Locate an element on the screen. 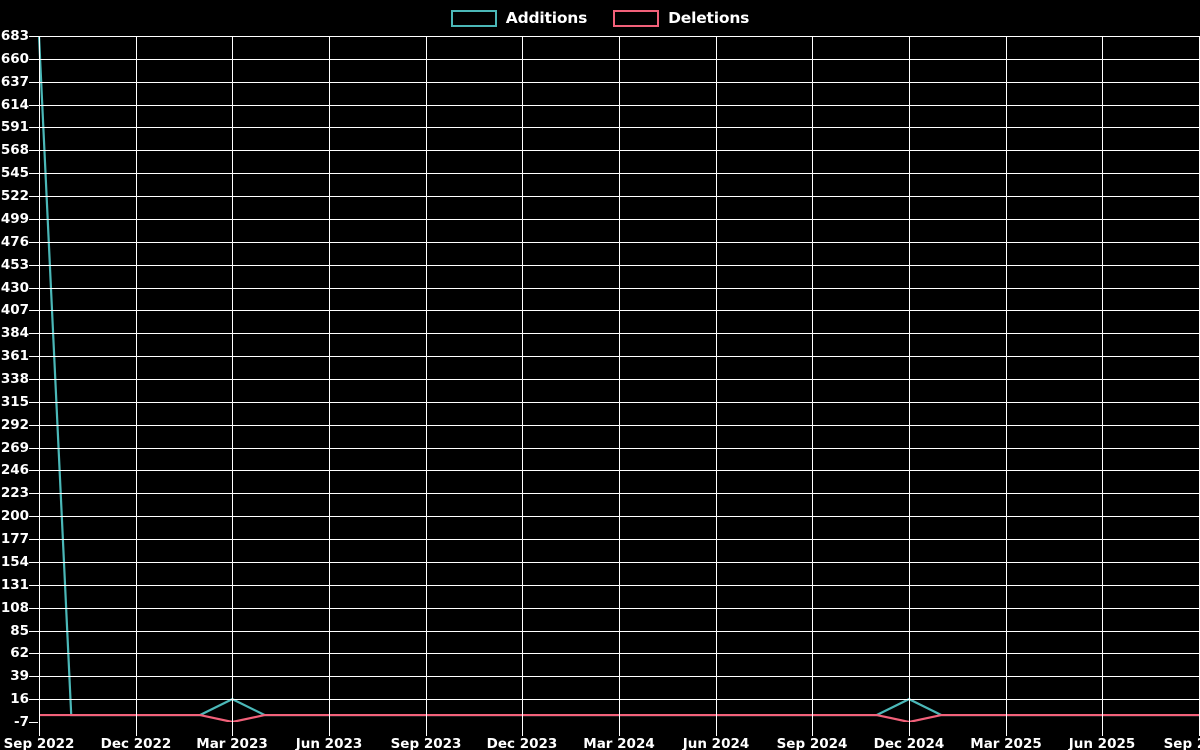  y-axis-tick-label: 200 is located at coordinates (14, 516).